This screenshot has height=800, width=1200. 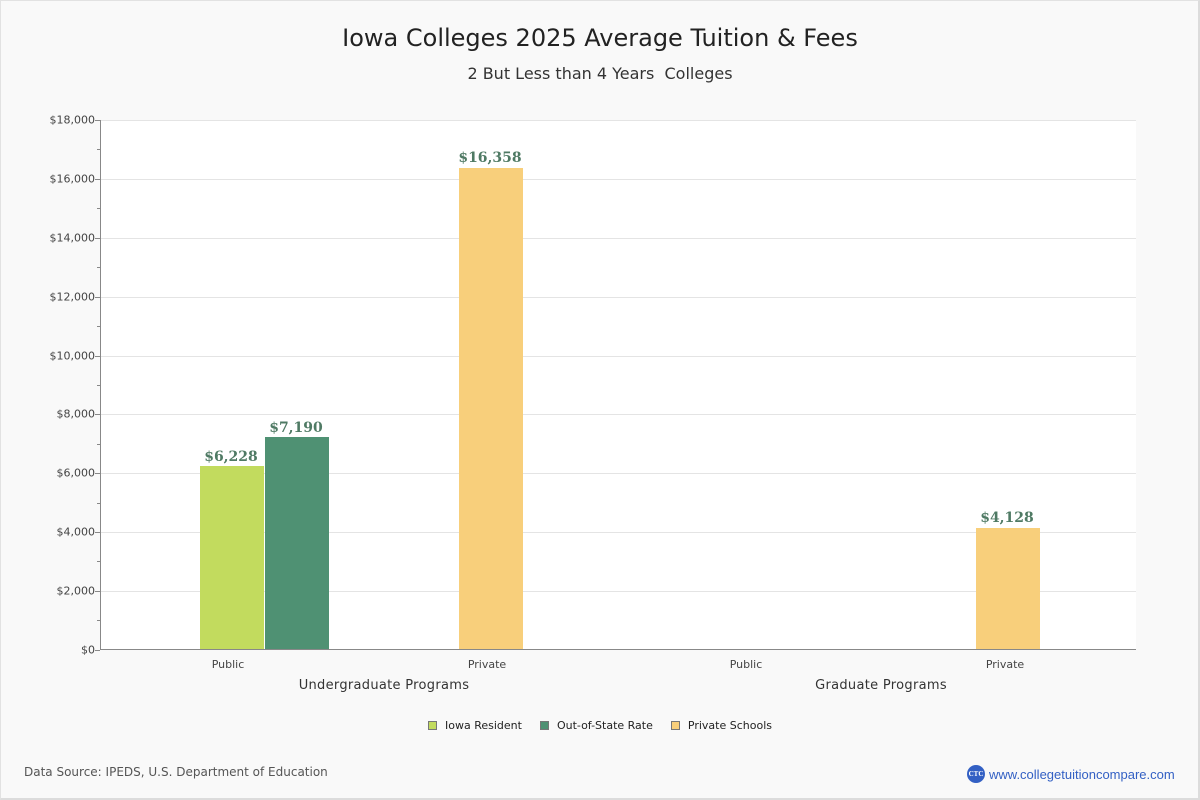 What do you see at coordinates (76, 473) in the screenshot?
I see `y-tick-label: $6,000` at bounding box center [76, 473].